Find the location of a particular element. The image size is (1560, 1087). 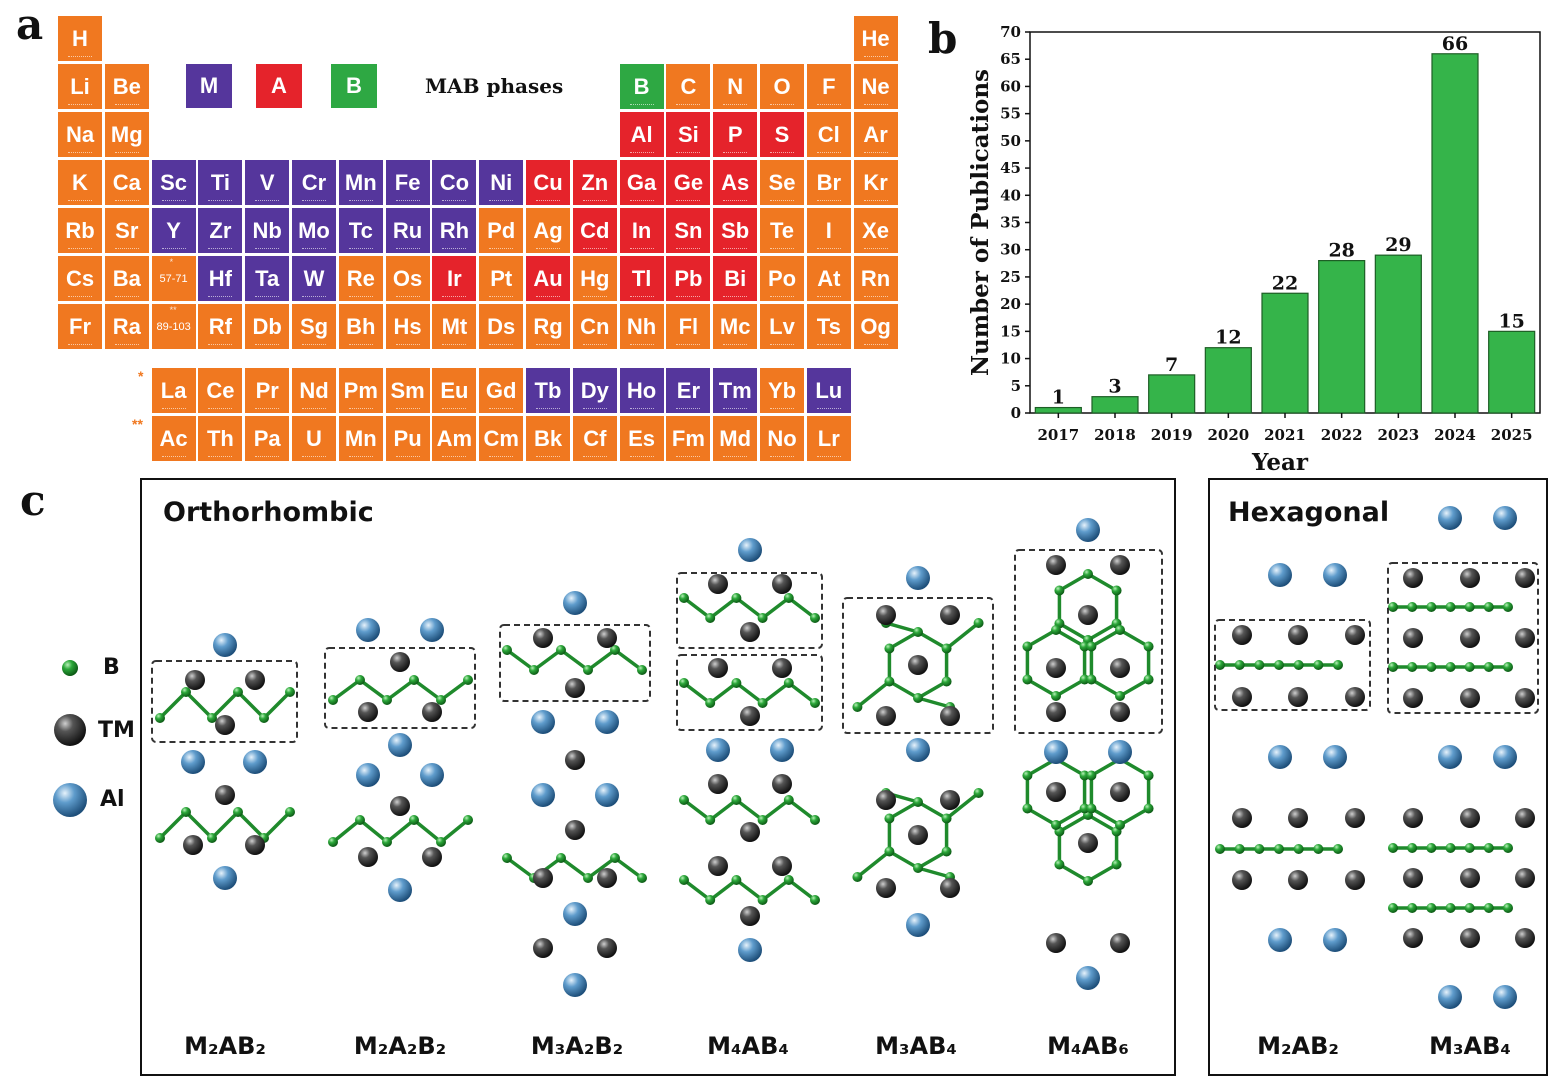

element-symbol: Br is located at coordinates (829, 182).